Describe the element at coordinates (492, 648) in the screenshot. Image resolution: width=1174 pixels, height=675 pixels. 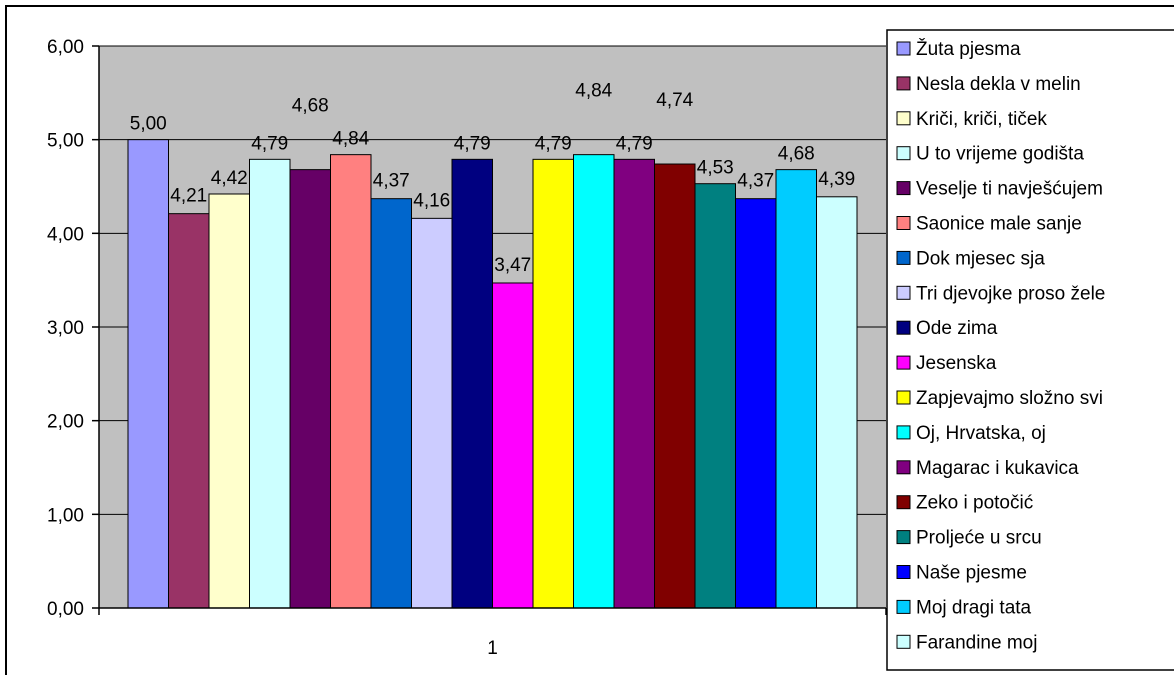
I see `x-tick-label: 1` at that location.